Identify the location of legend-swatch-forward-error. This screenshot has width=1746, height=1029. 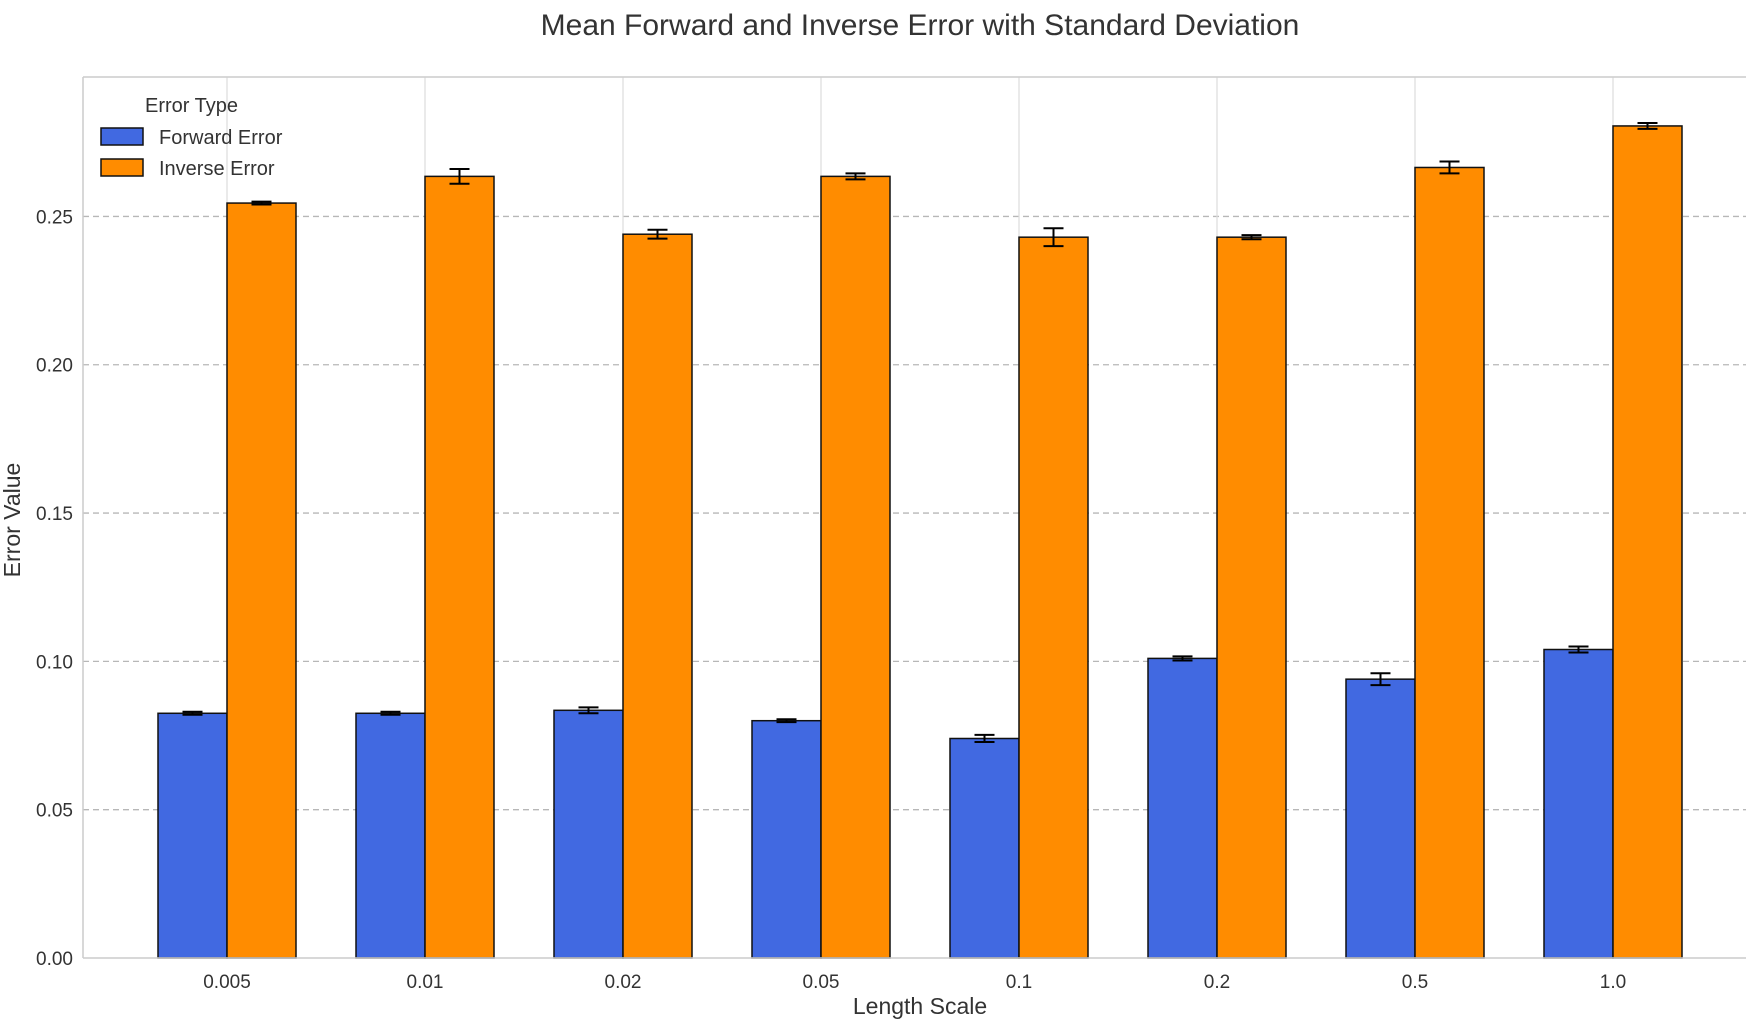
(122, 136).